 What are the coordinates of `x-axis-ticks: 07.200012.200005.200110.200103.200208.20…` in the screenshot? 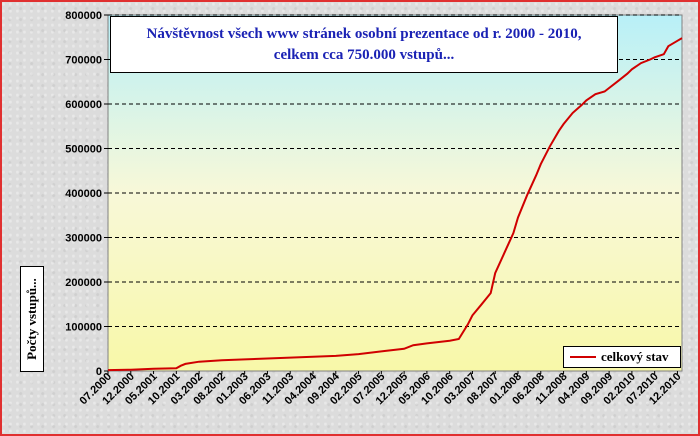 It's located at (381, 388).